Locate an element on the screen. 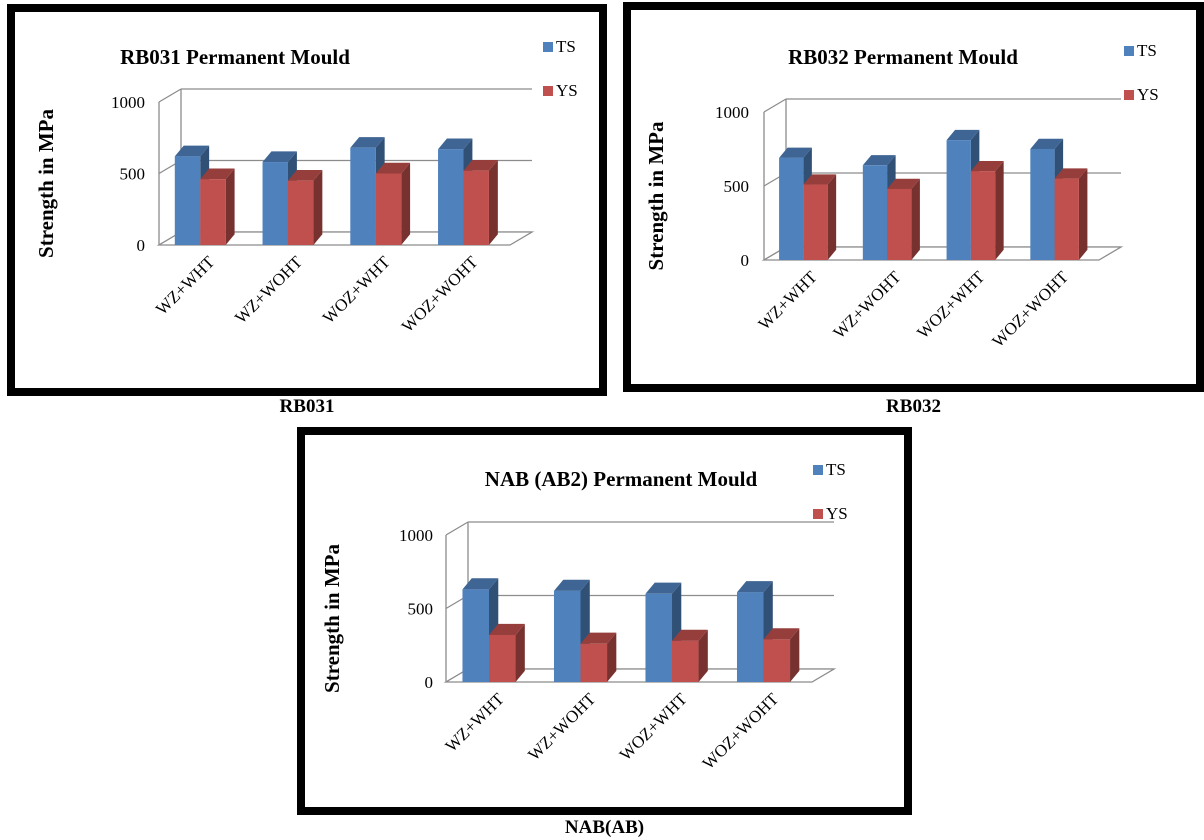  chart-caption-rb031: RB031 is located at coordinates (307, 406).